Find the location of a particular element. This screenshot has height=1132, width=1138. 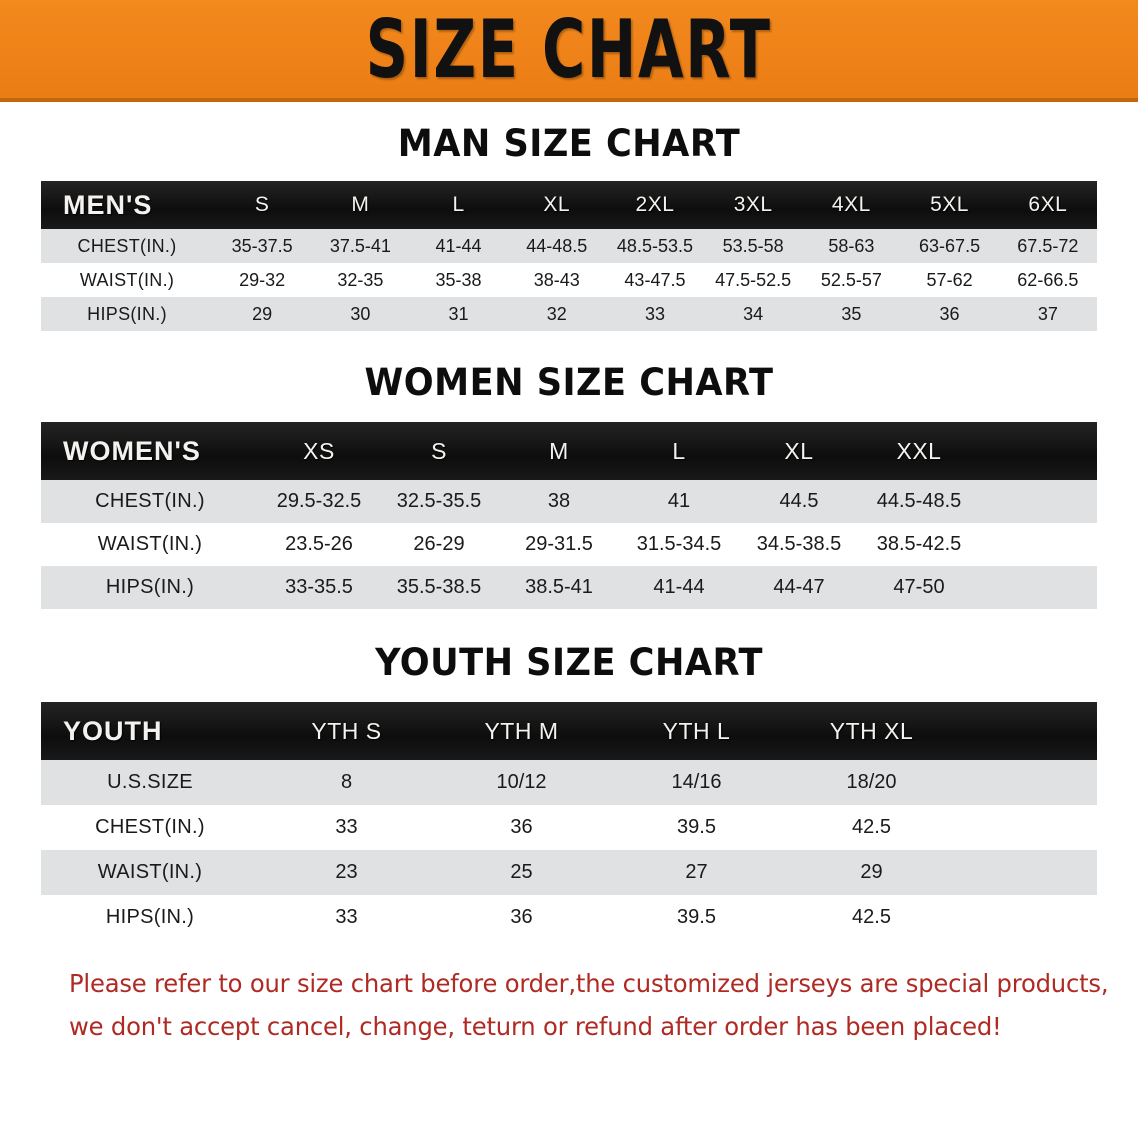

man-cell: 35-37.5 is located at coordinates (262, 245).